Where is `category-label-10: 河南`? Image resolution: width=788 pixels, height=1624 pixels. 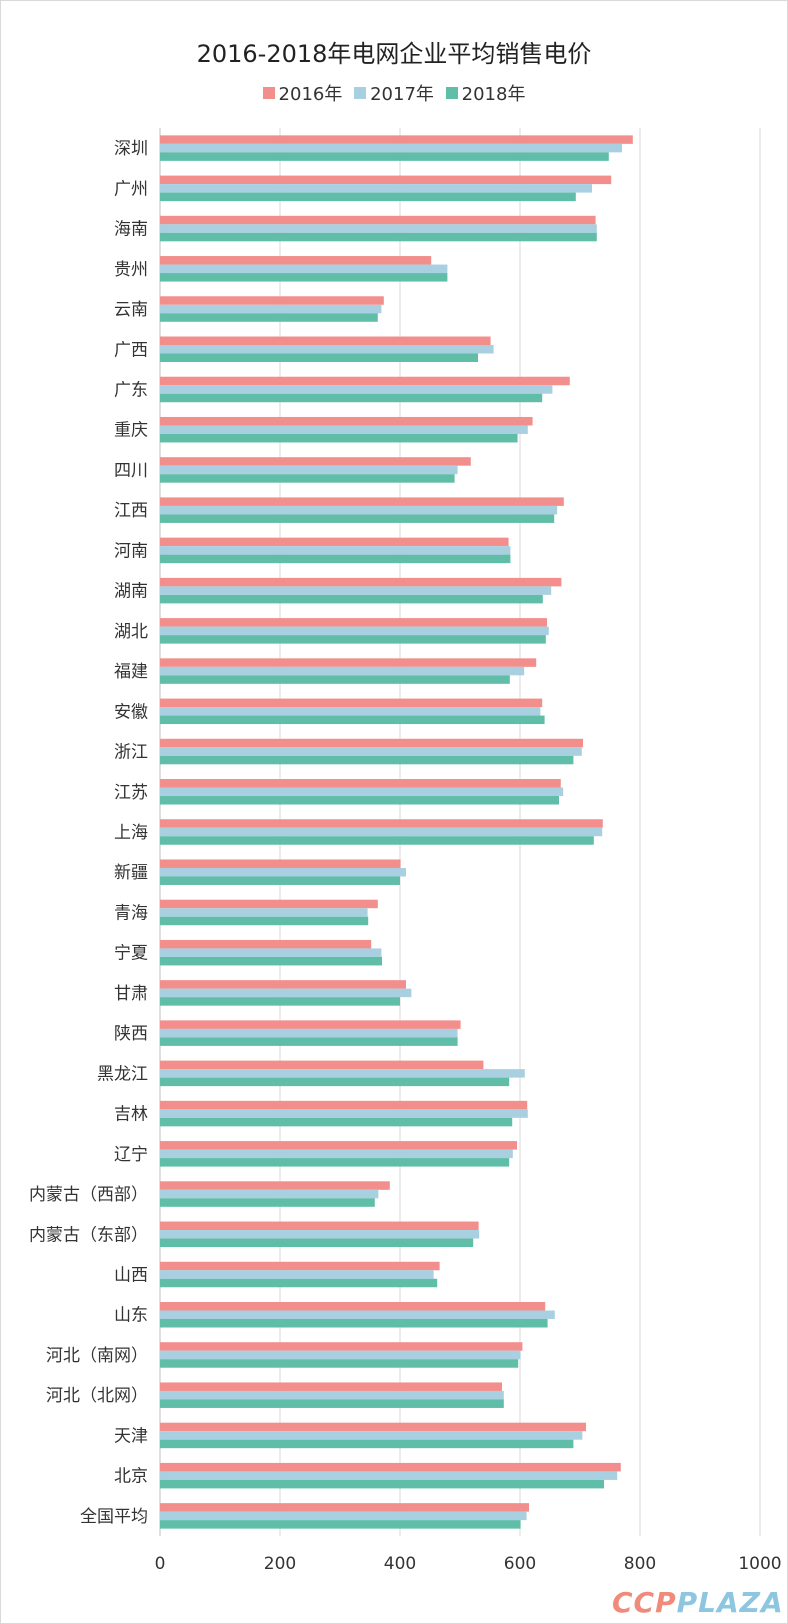
category-label-10: 河南 is located at coordinates (131, 551).